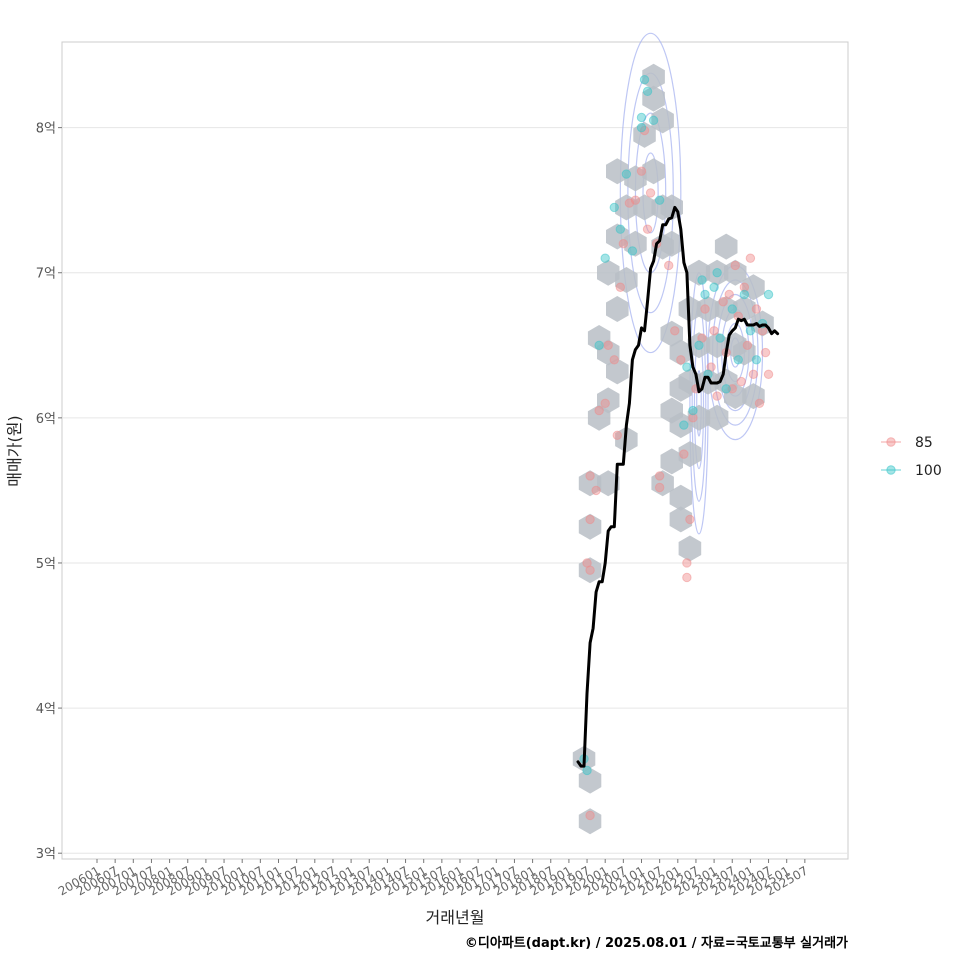 The height and width of the screenshot is (960, 960). What do you see at coordinates (928, 471) in the screenshot?
I see `legend-label-1: 100` at bounding box center [928, 471].